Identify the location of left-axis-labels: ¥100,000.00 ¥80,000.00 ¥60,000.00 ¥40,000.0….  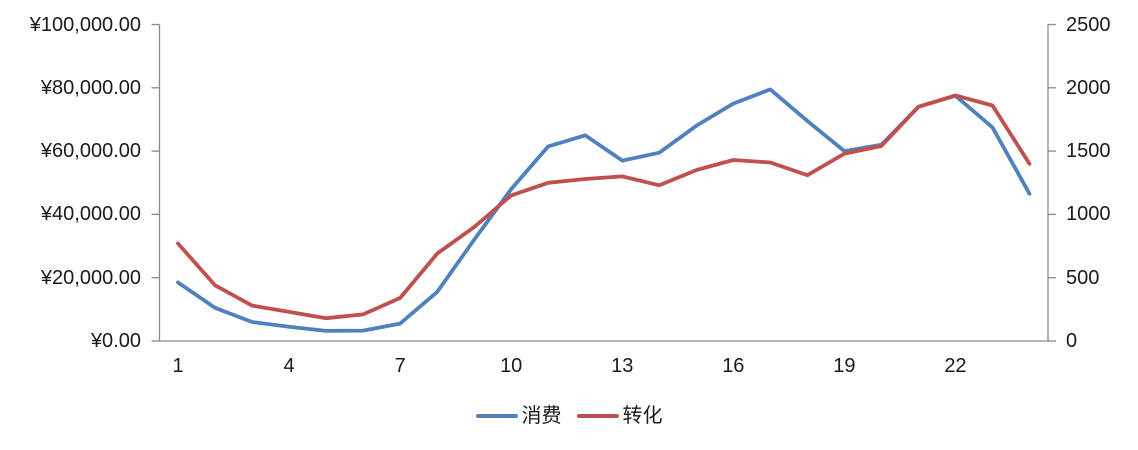
(70, 225).